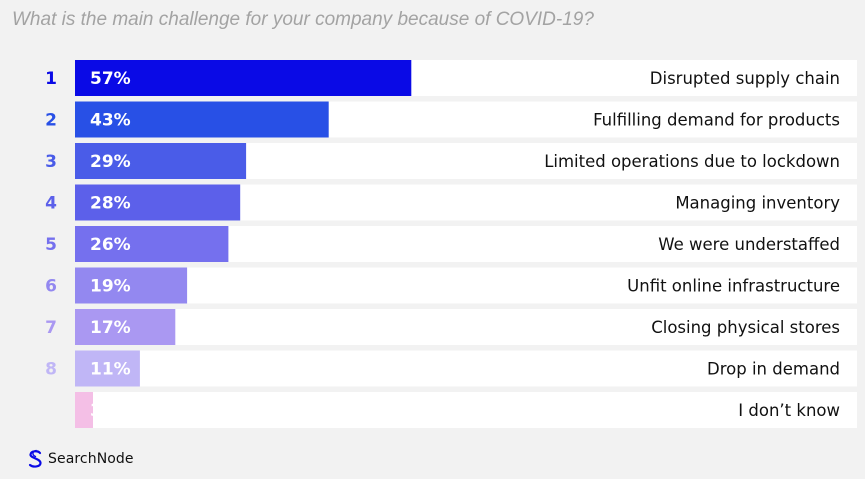 This screenshot has height=479, width=865. I want to click on value-label: 57%, so click(110, 79).